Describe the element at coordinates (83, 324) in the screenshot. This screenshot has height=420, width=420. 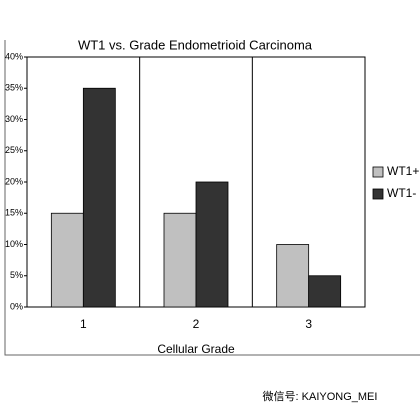
I see `x-tick-label: 1` at that location.